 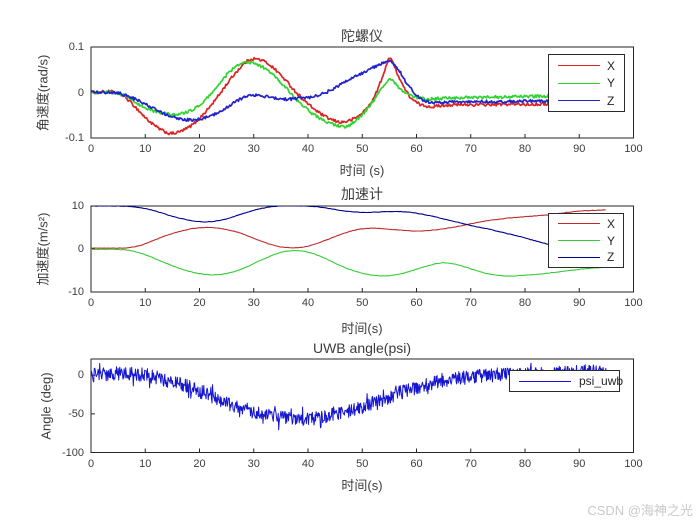 I want to click on watermark: CSDN @海神之光, so click(x=640, y=510).